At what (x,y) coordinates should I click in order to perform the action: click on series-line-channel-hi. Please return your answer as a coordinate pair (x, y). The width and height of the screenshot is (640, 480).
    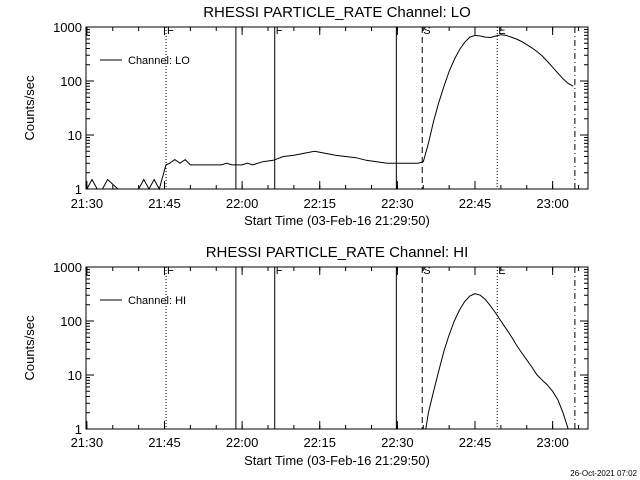
    Looking at the image, I should click on (497, 361).